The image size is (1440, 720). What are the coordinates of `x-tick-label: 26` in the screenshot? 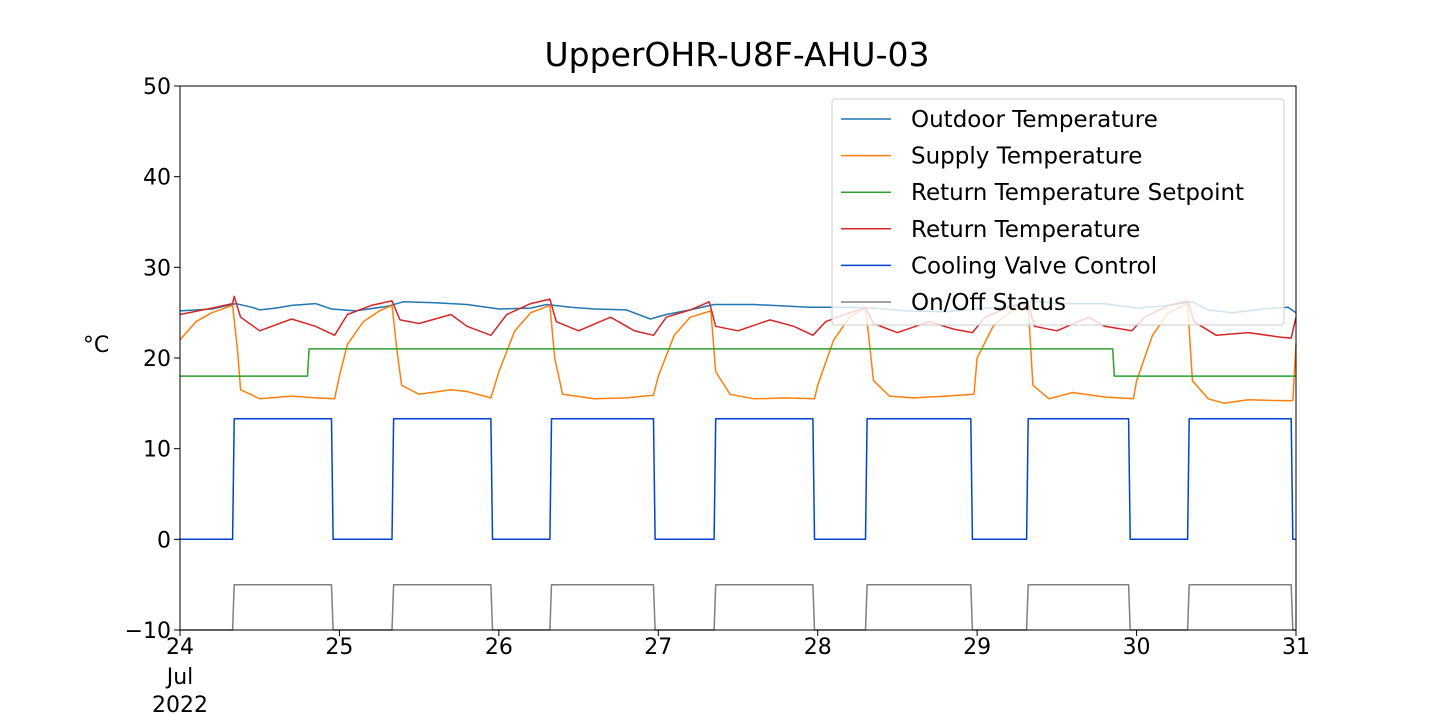 It's located at (499, 647).